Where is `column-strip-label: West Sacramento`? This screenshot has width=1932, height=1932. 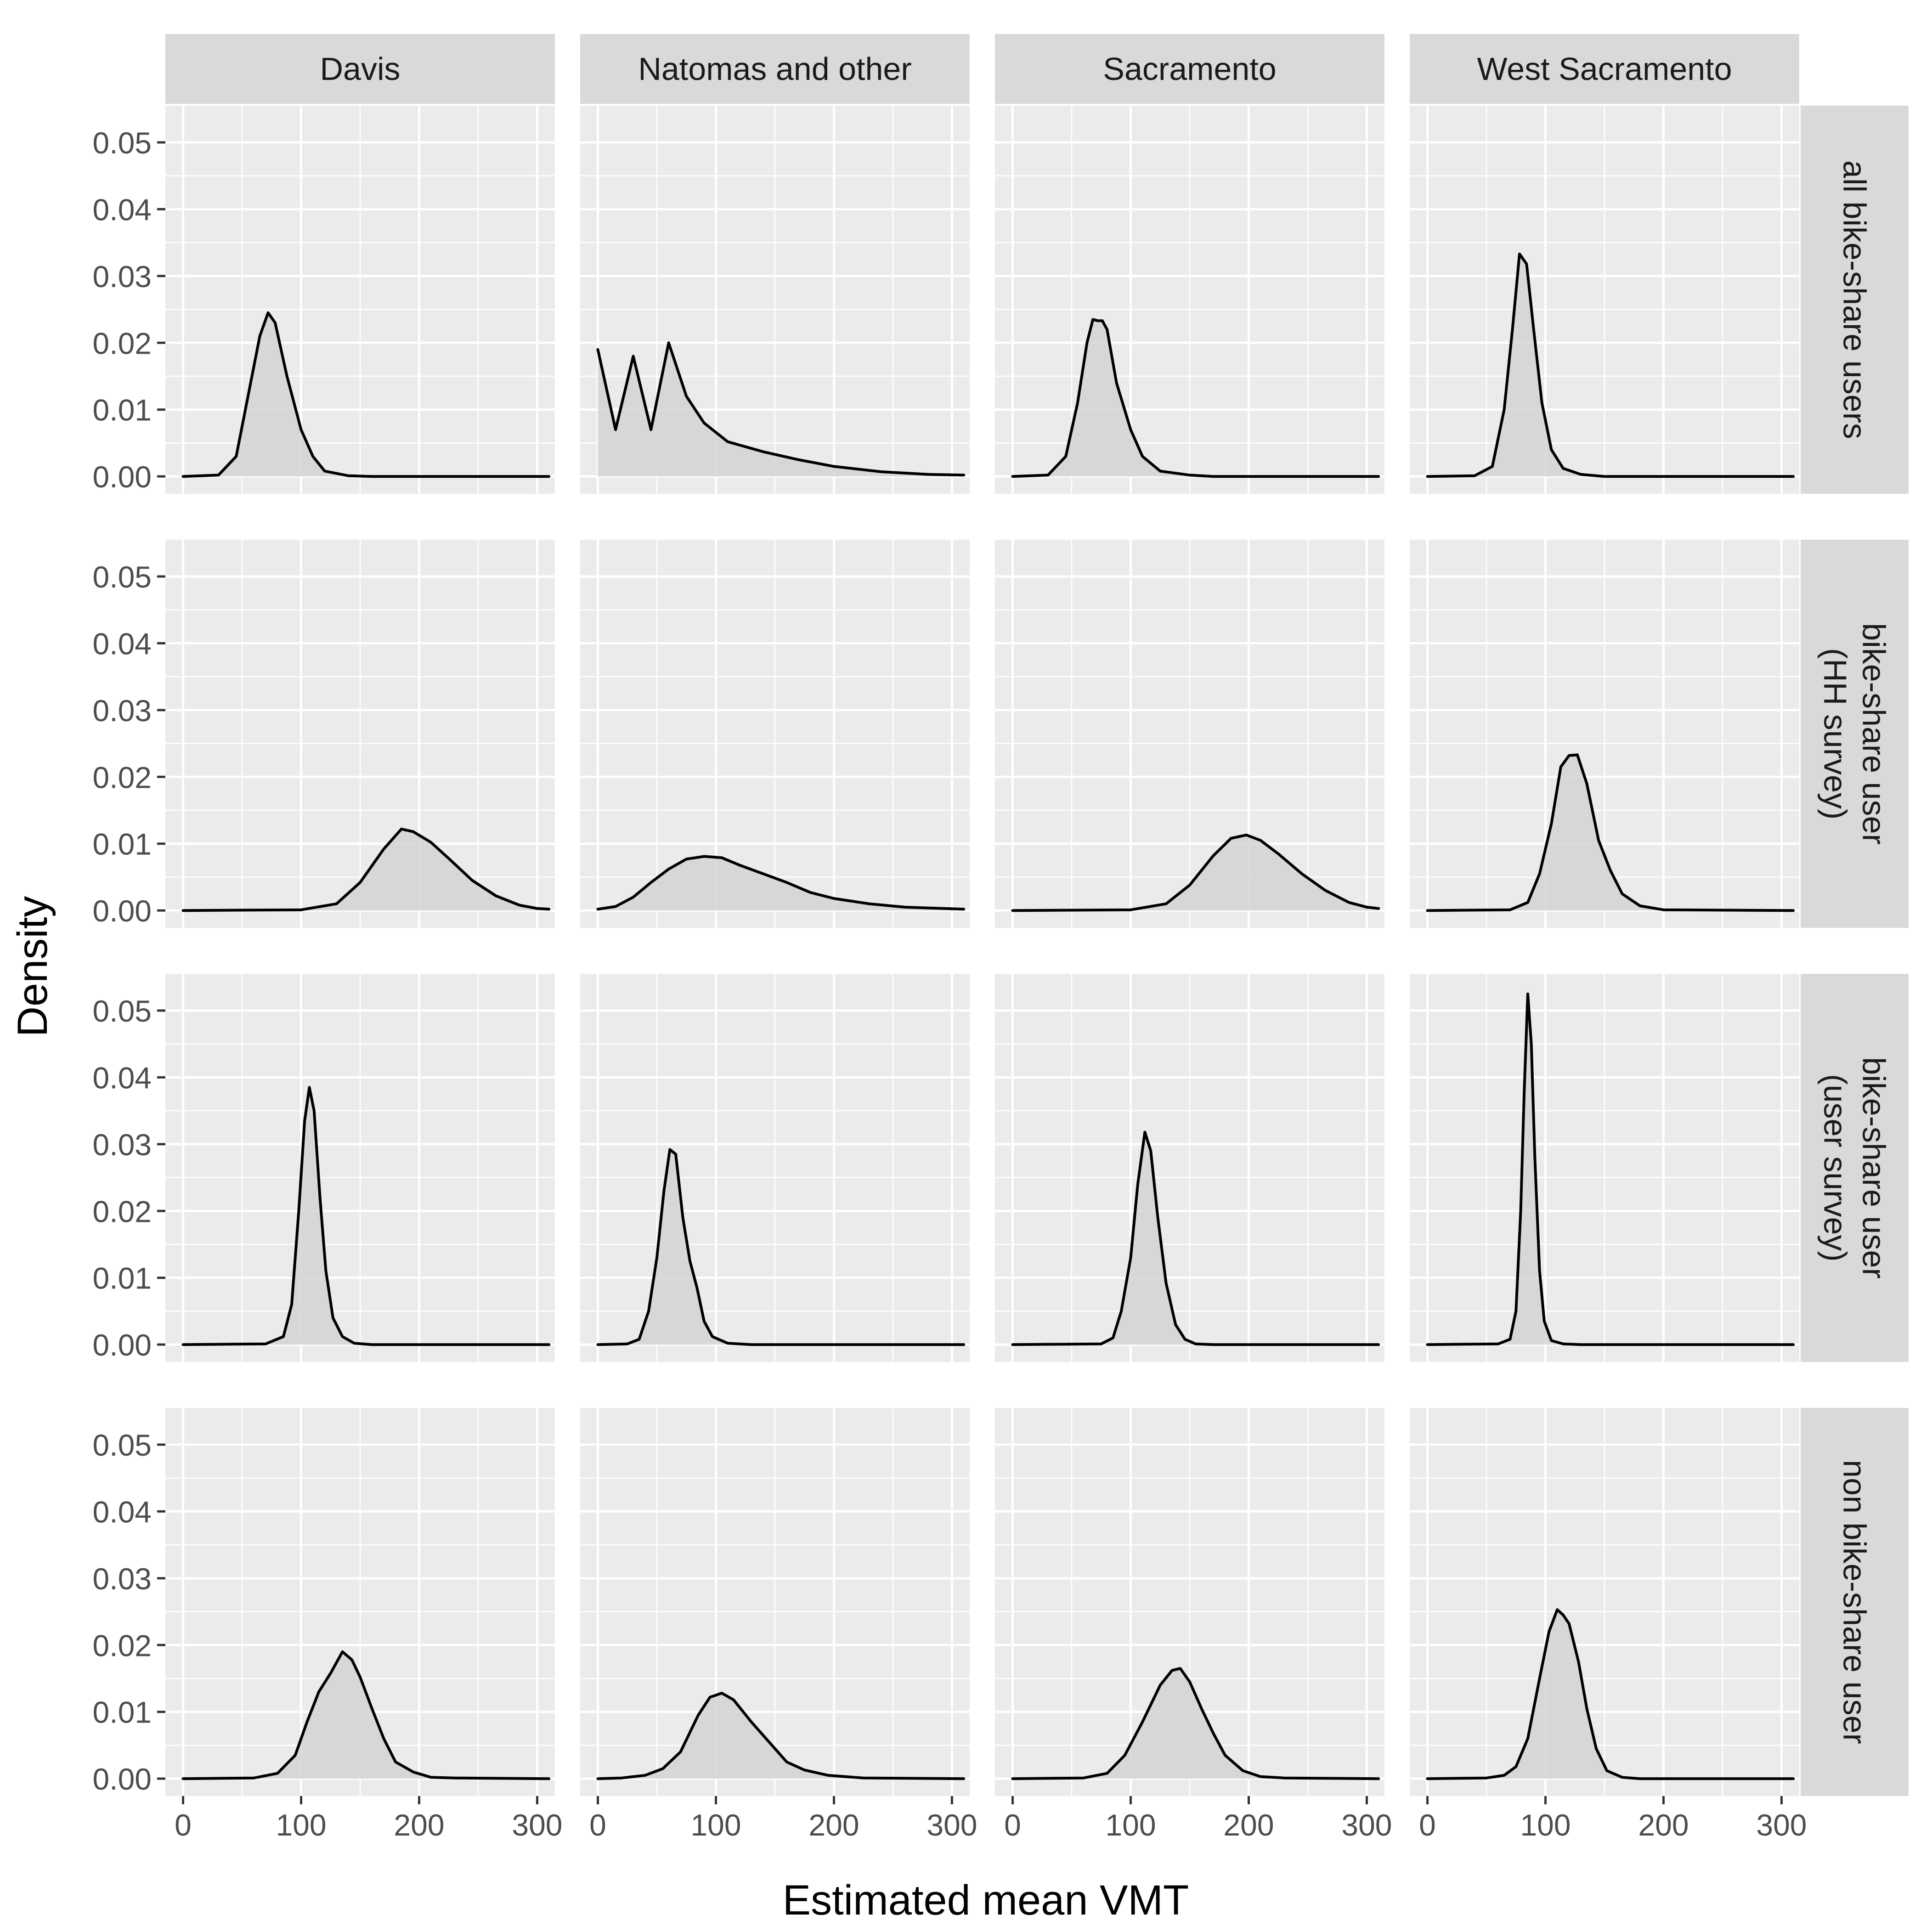
column-strip-label: West Sacramento is located at coordinates (1604, 69).